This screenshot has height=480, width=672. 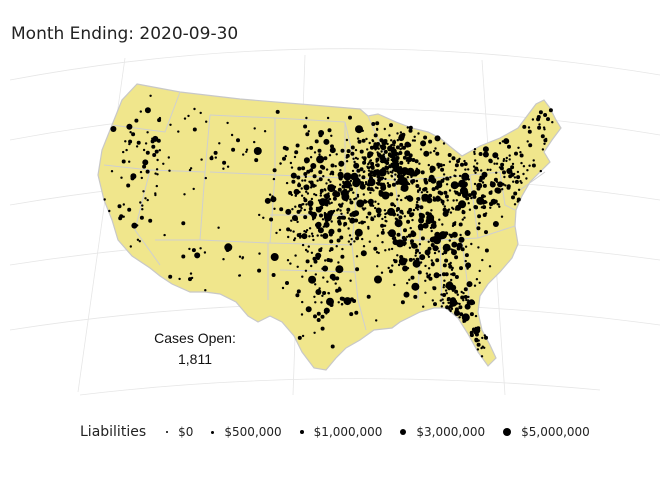 I want to click on legend-dot-tiny, so click(x=167, y=432).